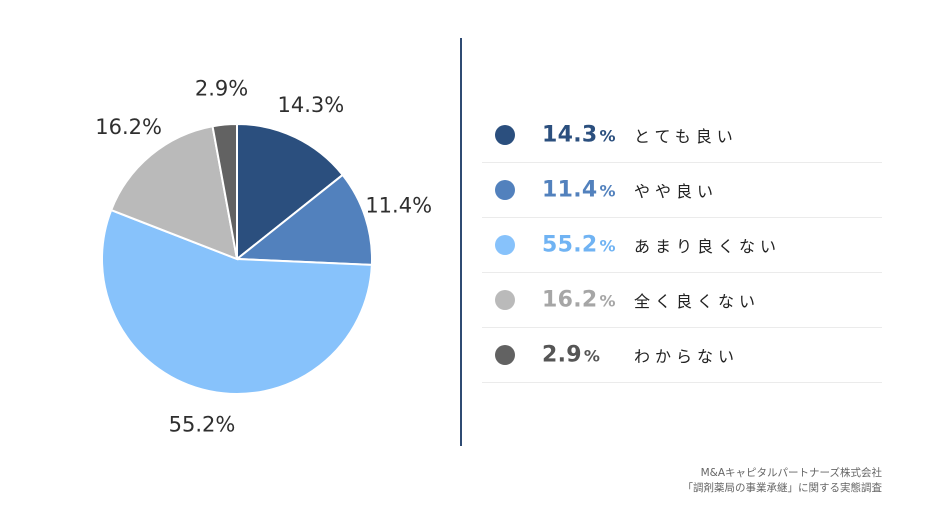 The width and height of the screenshot is (930, 530). I want to click on source-survey: 「調剤薬局の事業承継」に関する実態調査, so click(782, 488).